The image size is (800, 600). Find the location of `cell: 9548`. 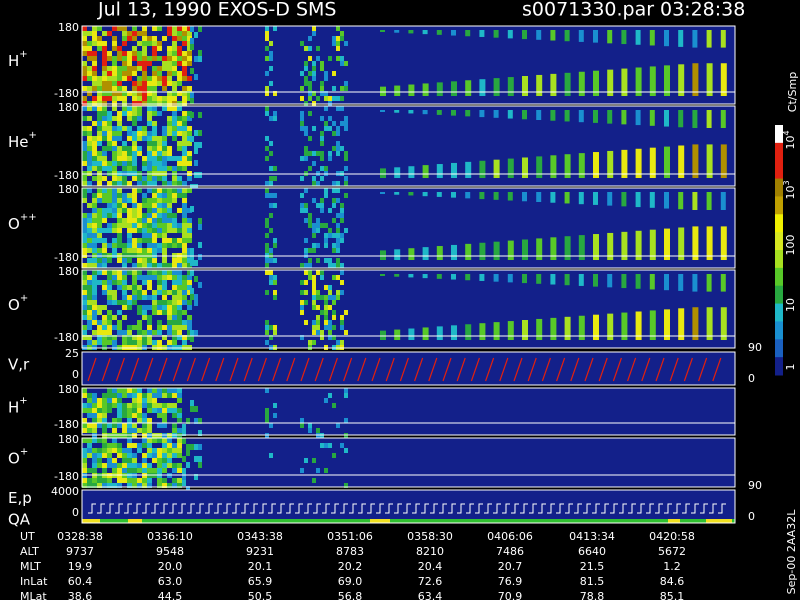

cell: 9548 is located at coordinates (170, 551).